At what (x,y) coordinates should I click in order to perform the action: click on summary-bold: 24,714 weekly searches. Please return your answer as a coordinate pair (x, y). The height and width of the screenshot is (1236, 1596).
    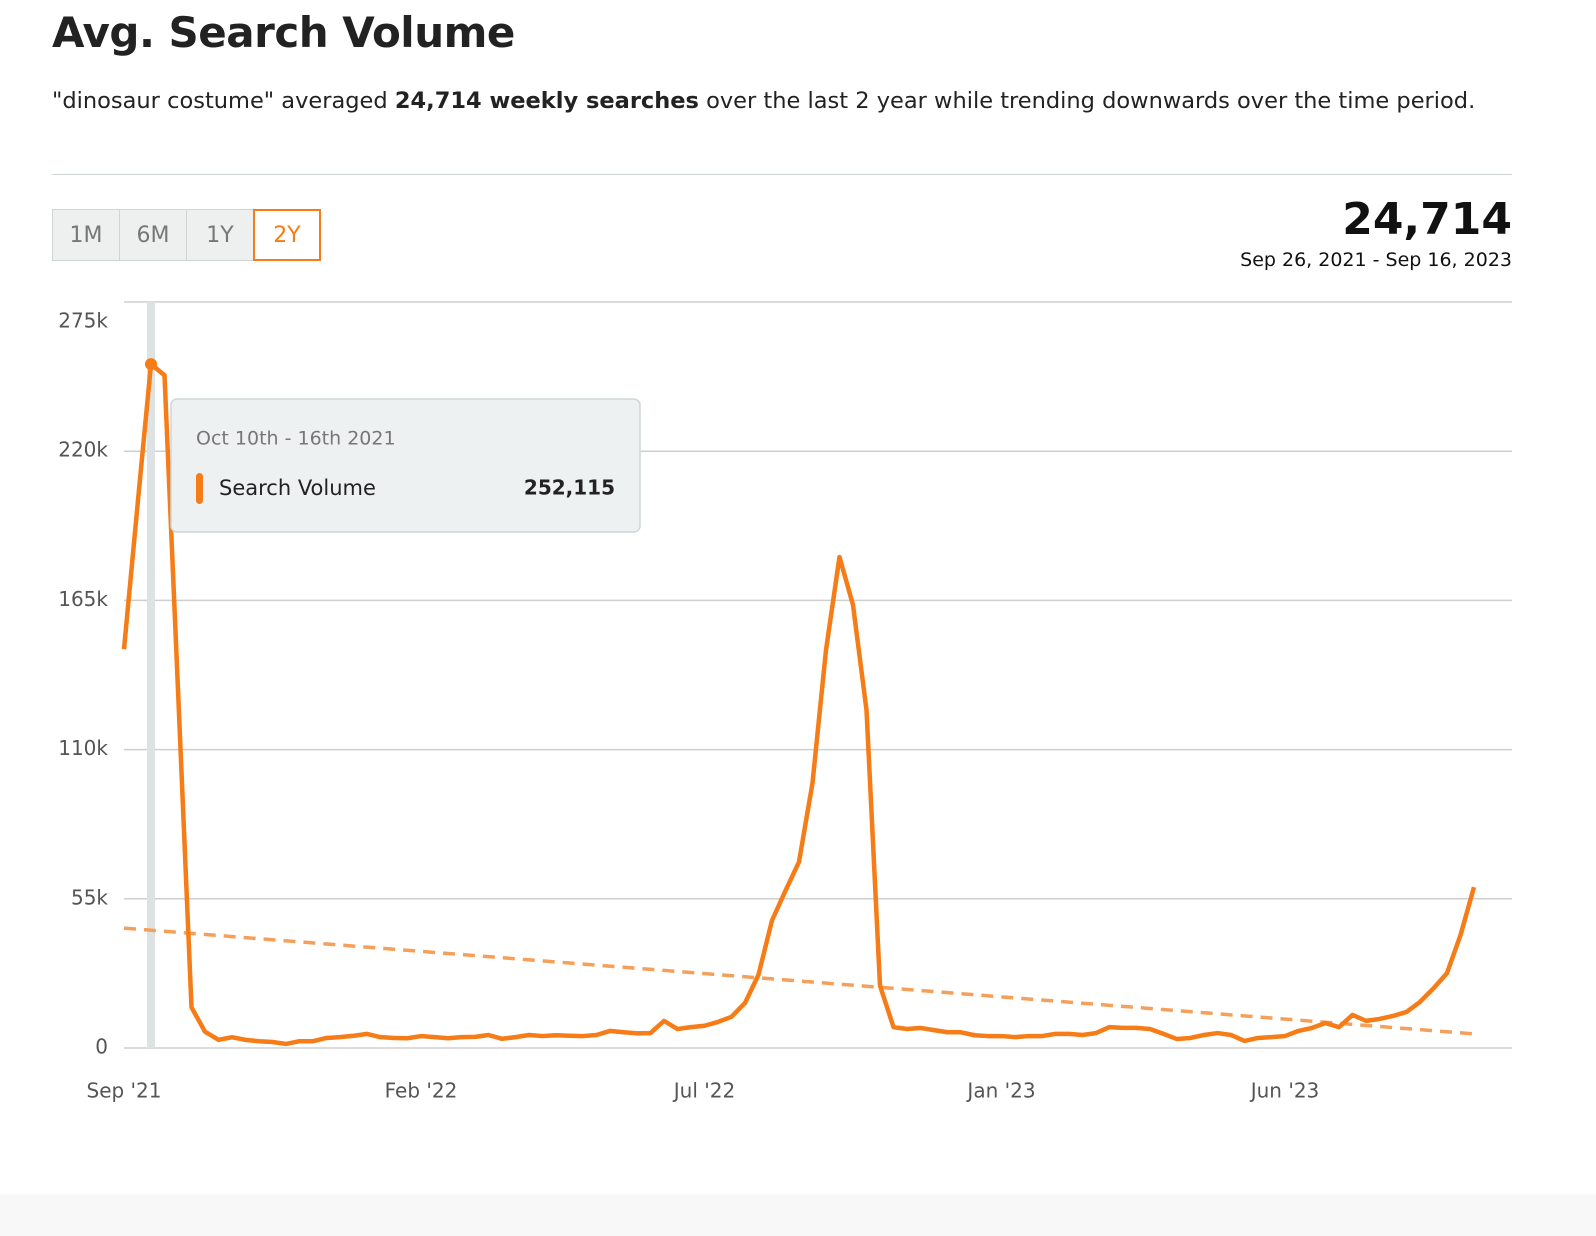
    Looking at the image, I should click on (546, 101).